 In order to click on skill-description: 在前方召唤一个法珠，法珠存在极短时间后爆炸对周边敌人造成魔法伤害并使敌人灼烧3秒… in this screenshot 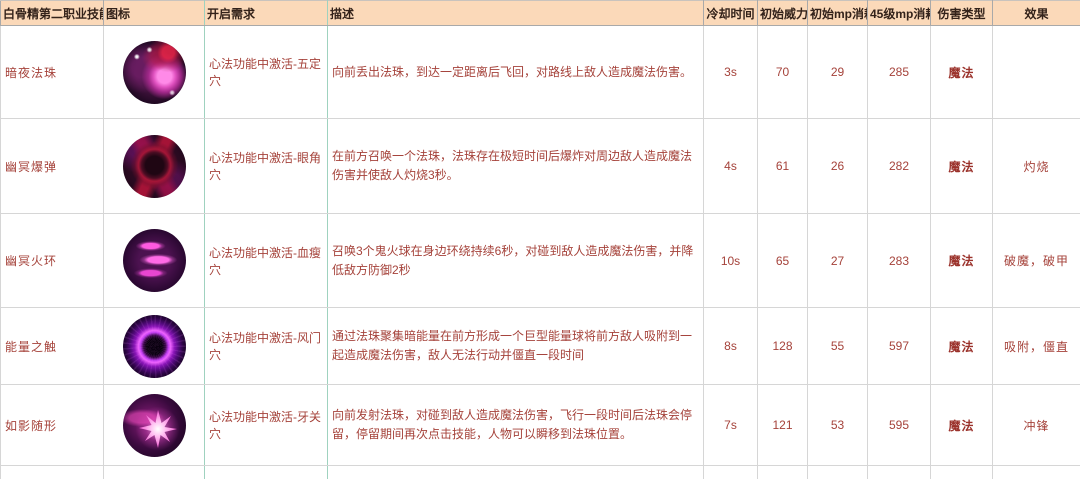, I will do `click(515, 166)`.